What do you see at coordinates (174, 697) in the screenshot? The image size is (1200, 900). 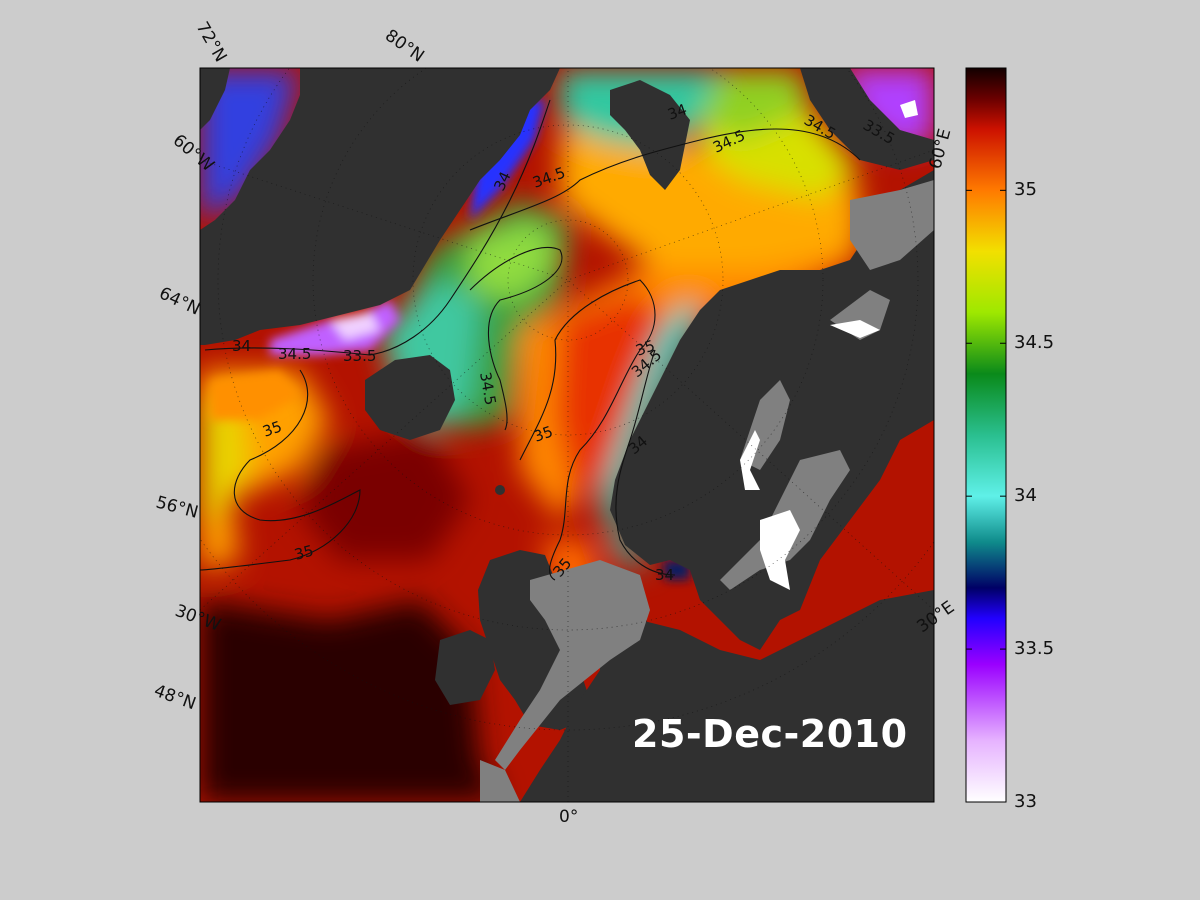 I see `lat-label-48n: 48°N` at bounding box center [174, 697].